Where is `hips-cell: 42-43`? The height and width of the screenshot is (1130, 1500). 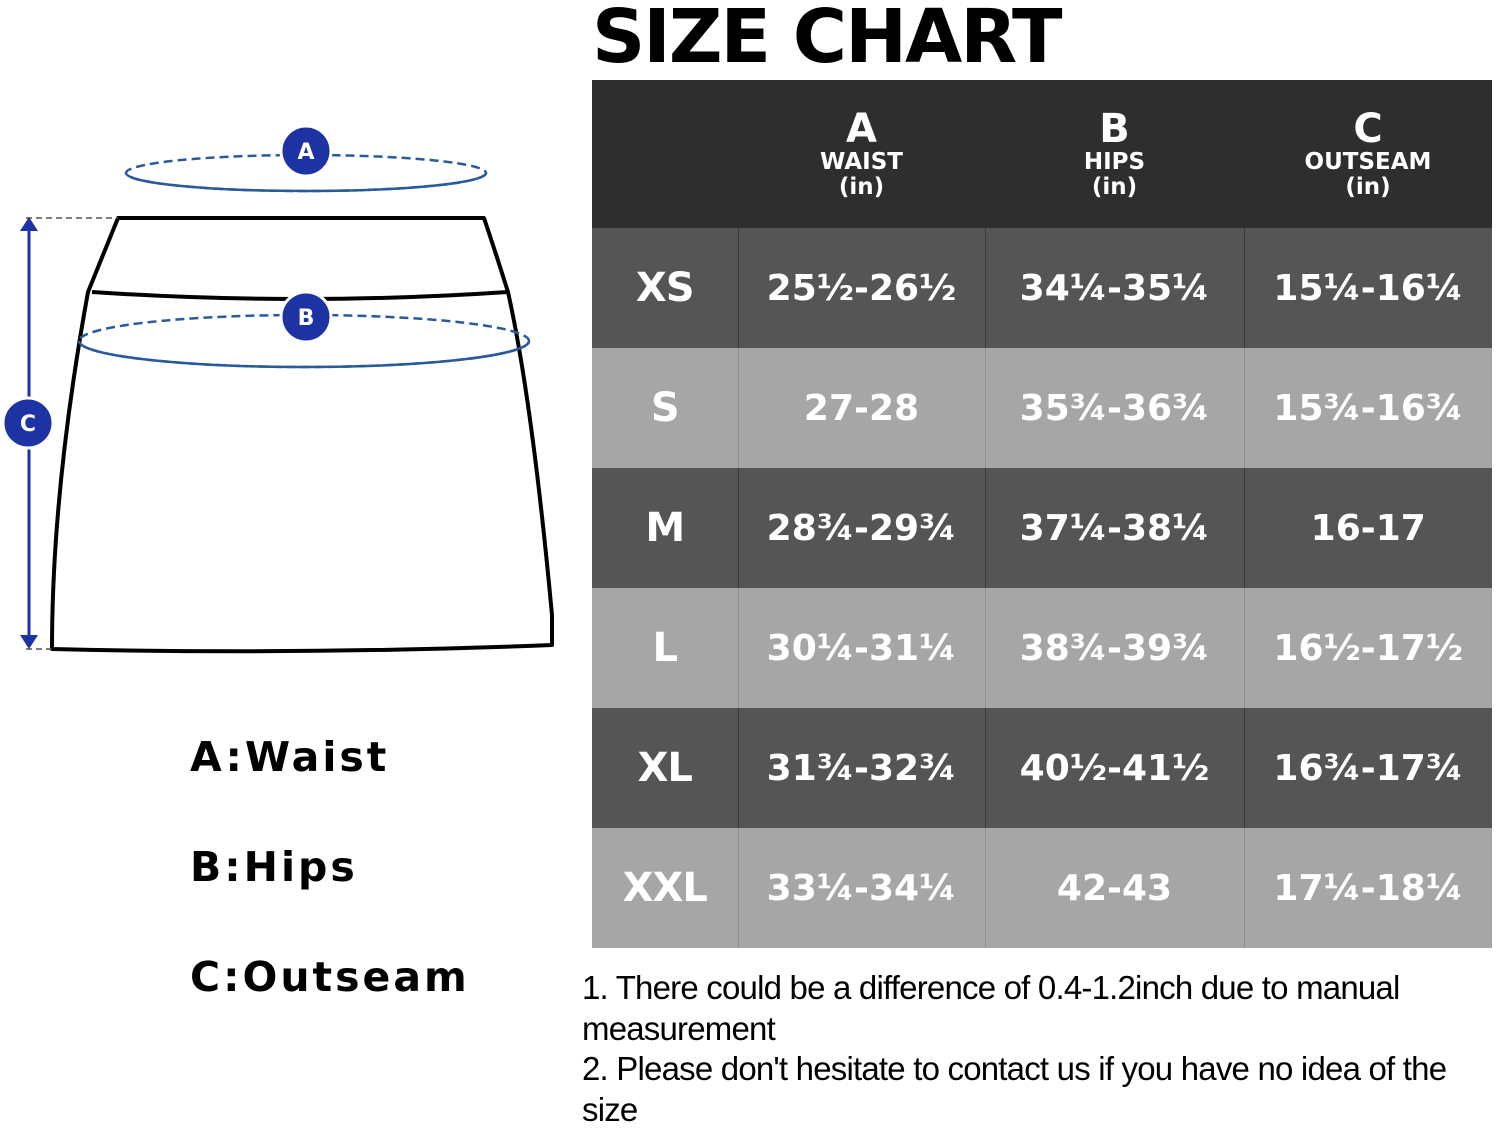 hips-cell: 42-43 is located at coordinates (1114, 888).